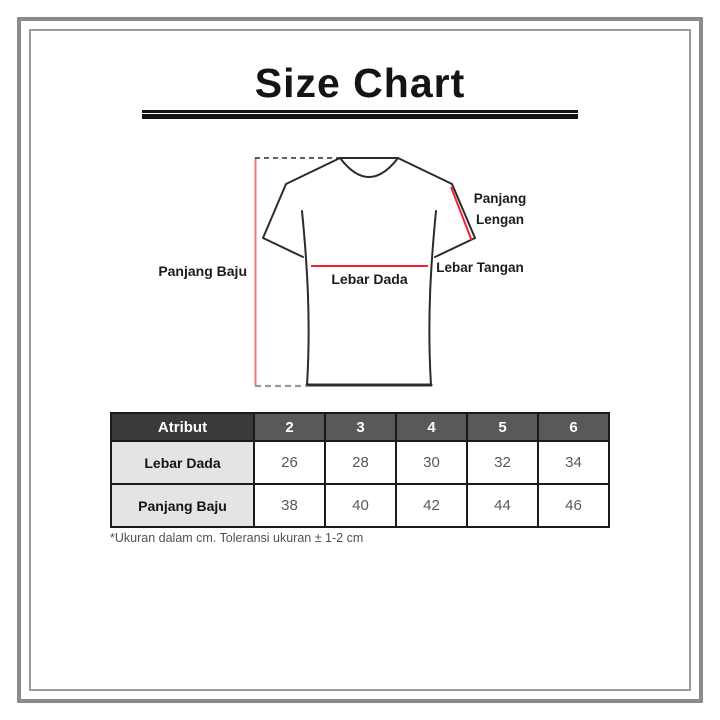 The image size is (720, 720). I want to click on header-cell-atribut: Atribut, so click(182, 427).